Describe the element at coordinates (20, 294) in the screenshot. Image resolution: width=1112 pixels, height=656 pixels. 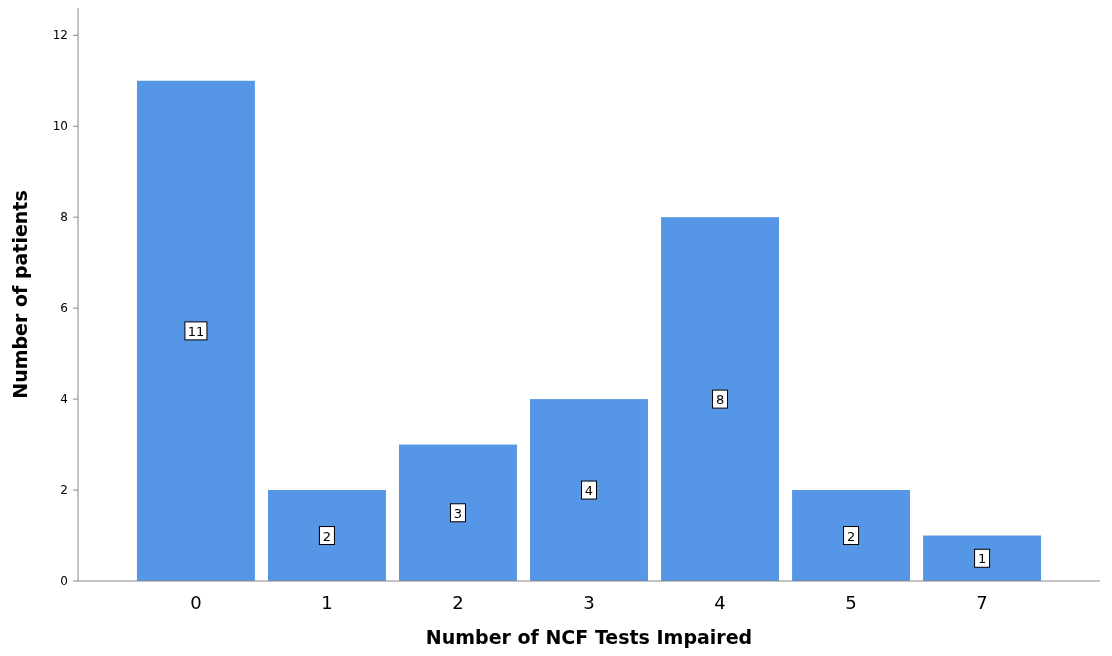
I see `y-axis-title: Number of patients` at that location.